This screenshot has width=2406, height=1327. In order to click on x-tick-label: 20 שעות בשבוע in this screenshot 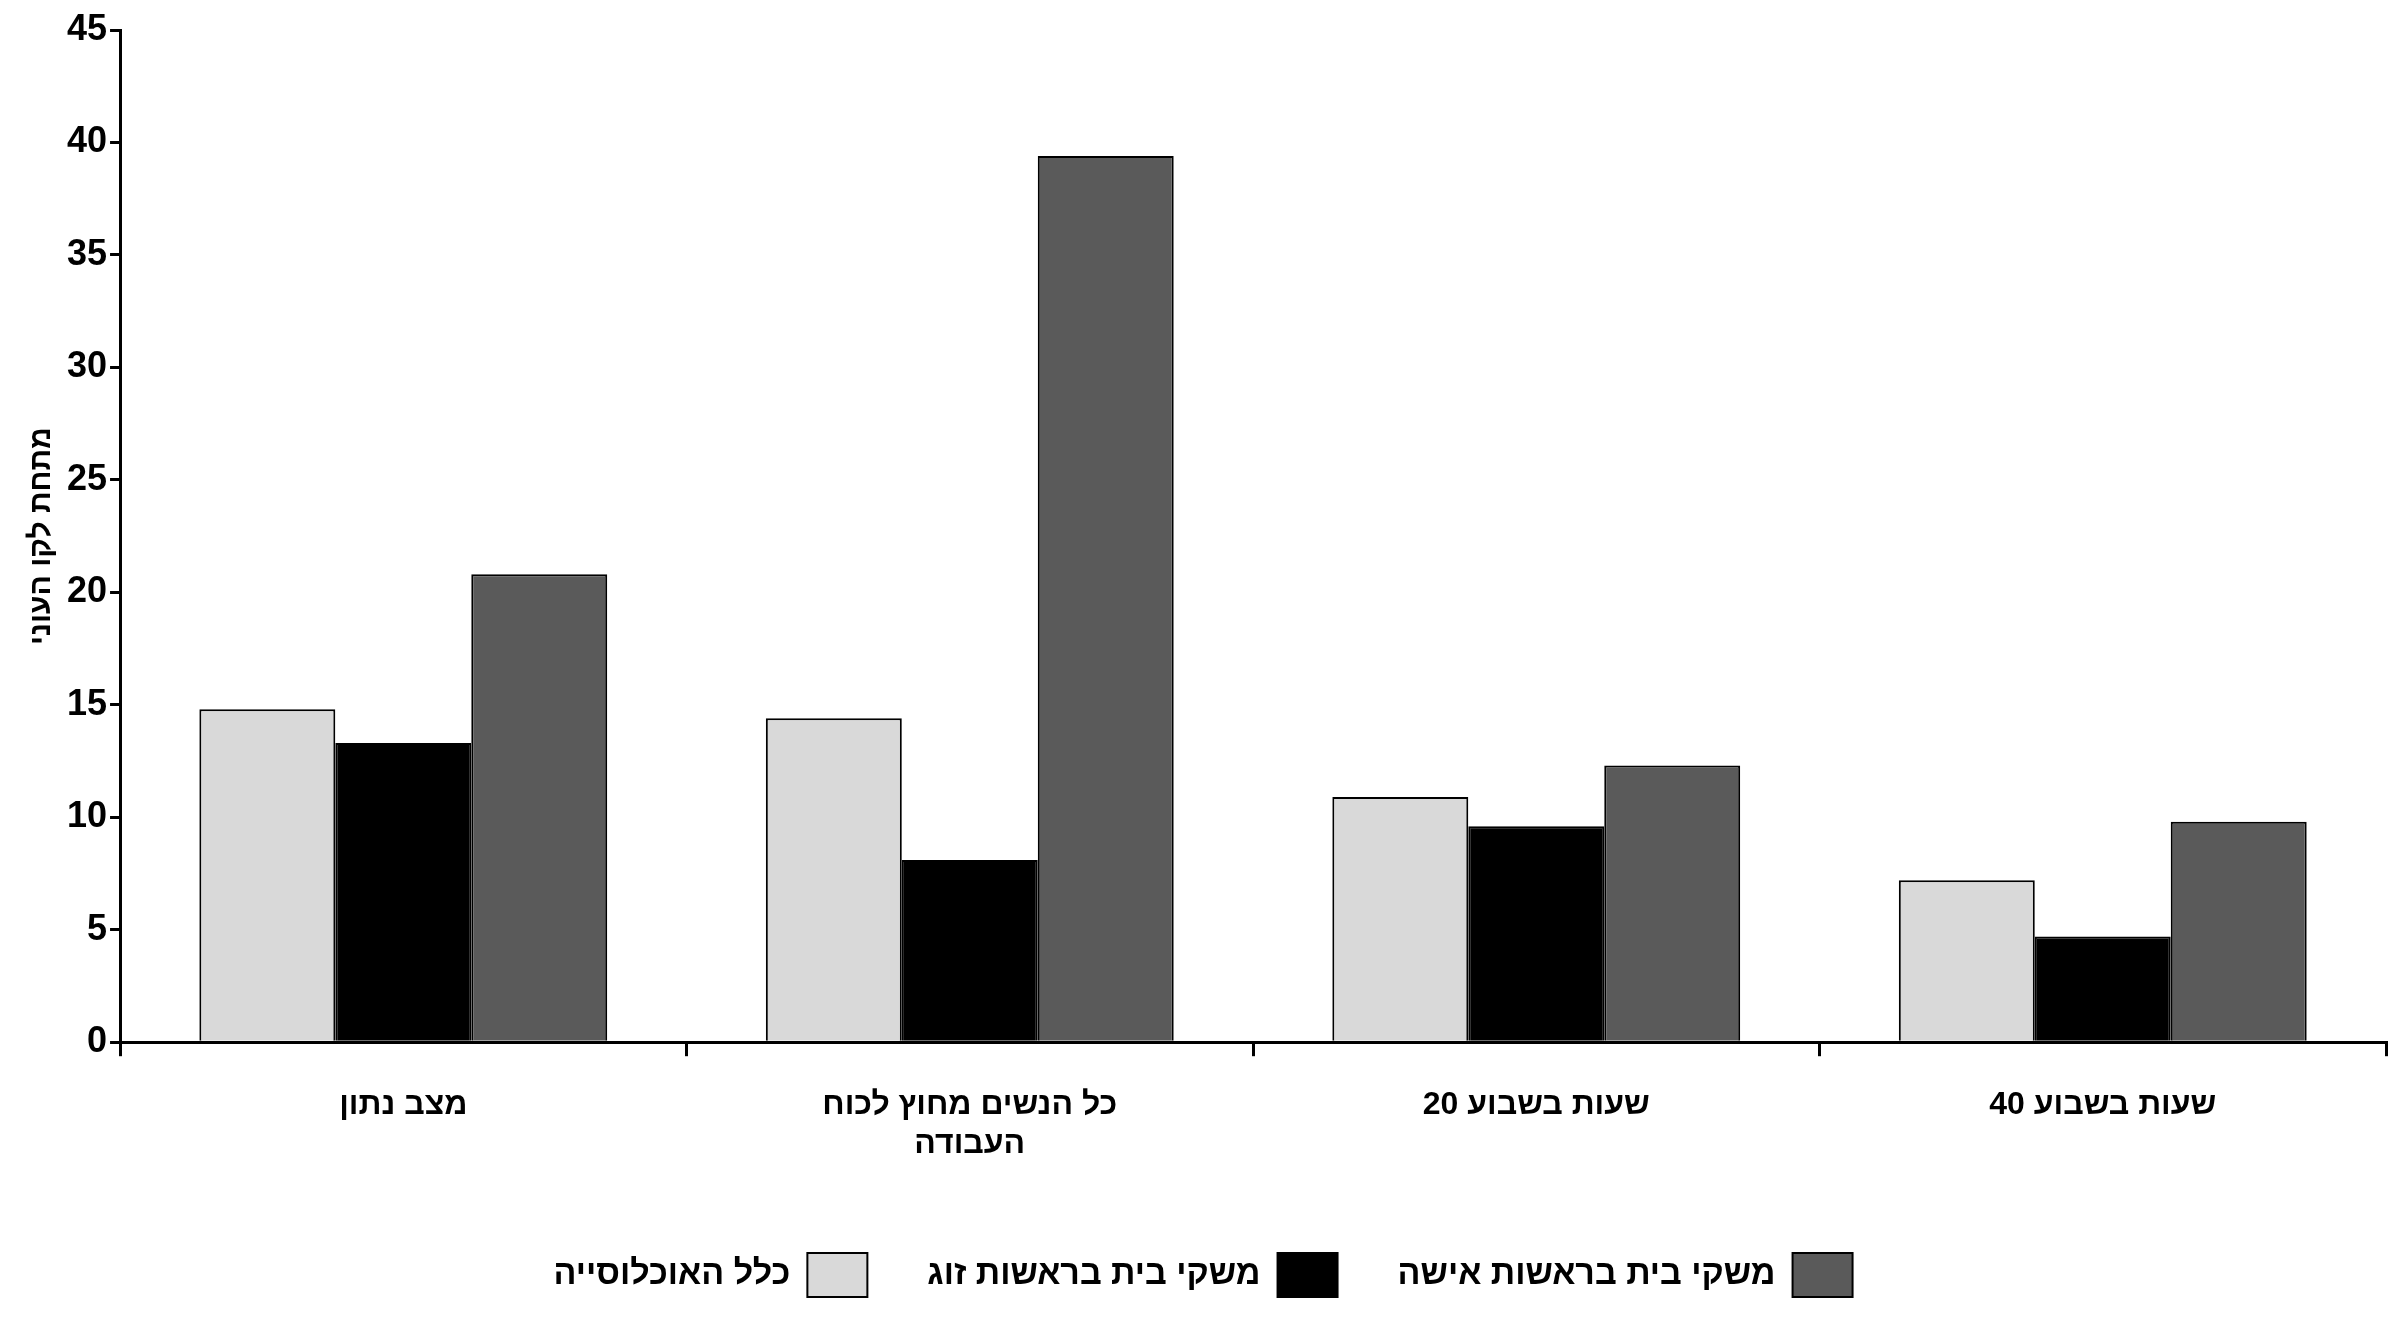, I will do `click(1536, 1103)`.